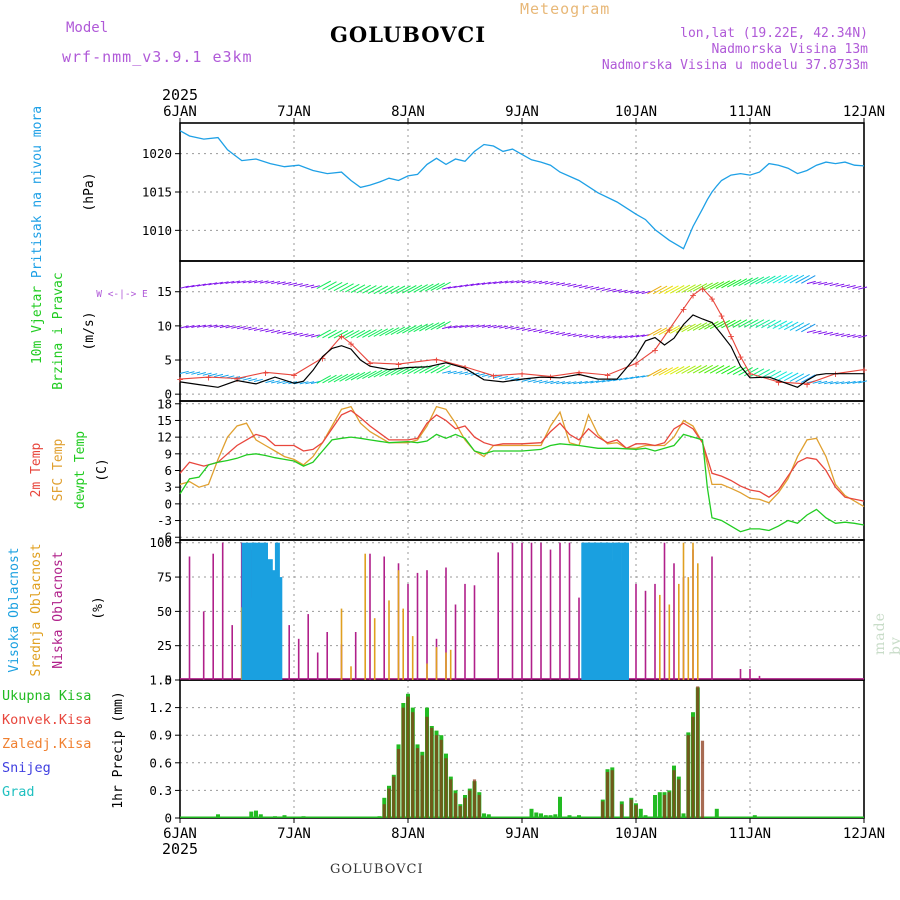 The height and width of the screenshot is (900, 900). I want to click on cloud-ytick-label: 75, so click(164, 577).